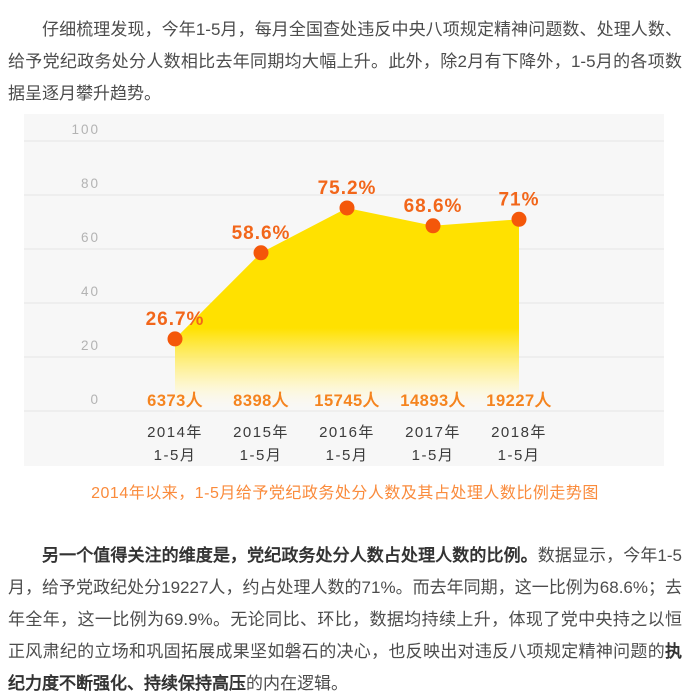  Describe the element at coordinates (90, 291) in the screenshot. I see `y-axis-tick: 40` at that location.